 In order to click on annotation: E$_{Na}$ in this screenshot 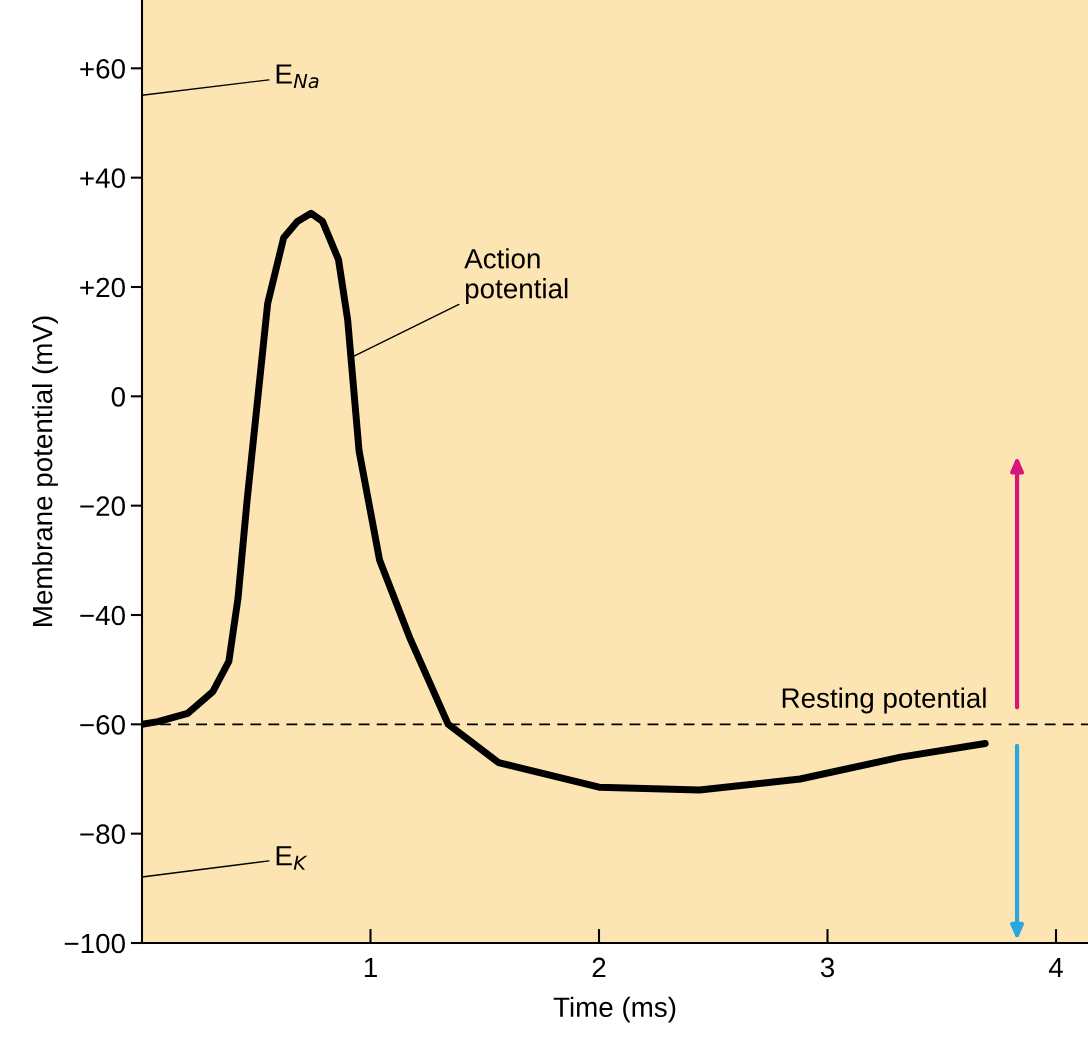, I will do `click(297, 76)`.